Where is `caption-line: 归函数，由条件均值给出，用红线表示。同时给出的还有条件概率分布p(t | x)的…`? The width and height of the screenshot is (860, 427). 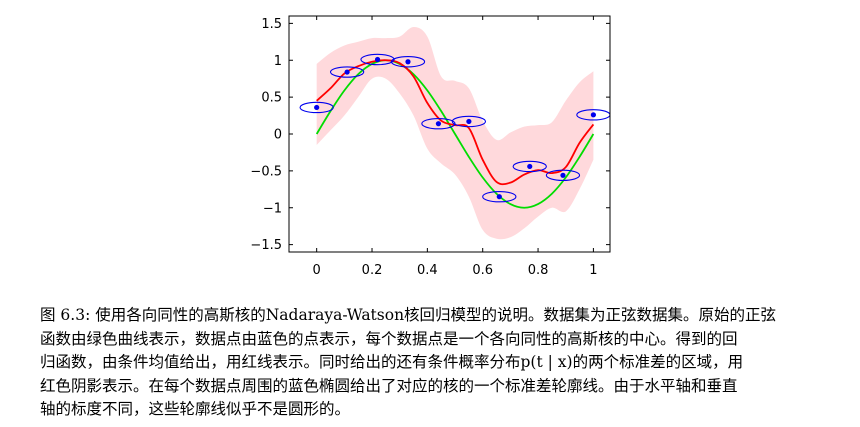 caption-line: 归函数，由条件均值给出，用红线表示。同时给出的还有条件概率分布p(t | x)的… is located at coordinates (392, 362).